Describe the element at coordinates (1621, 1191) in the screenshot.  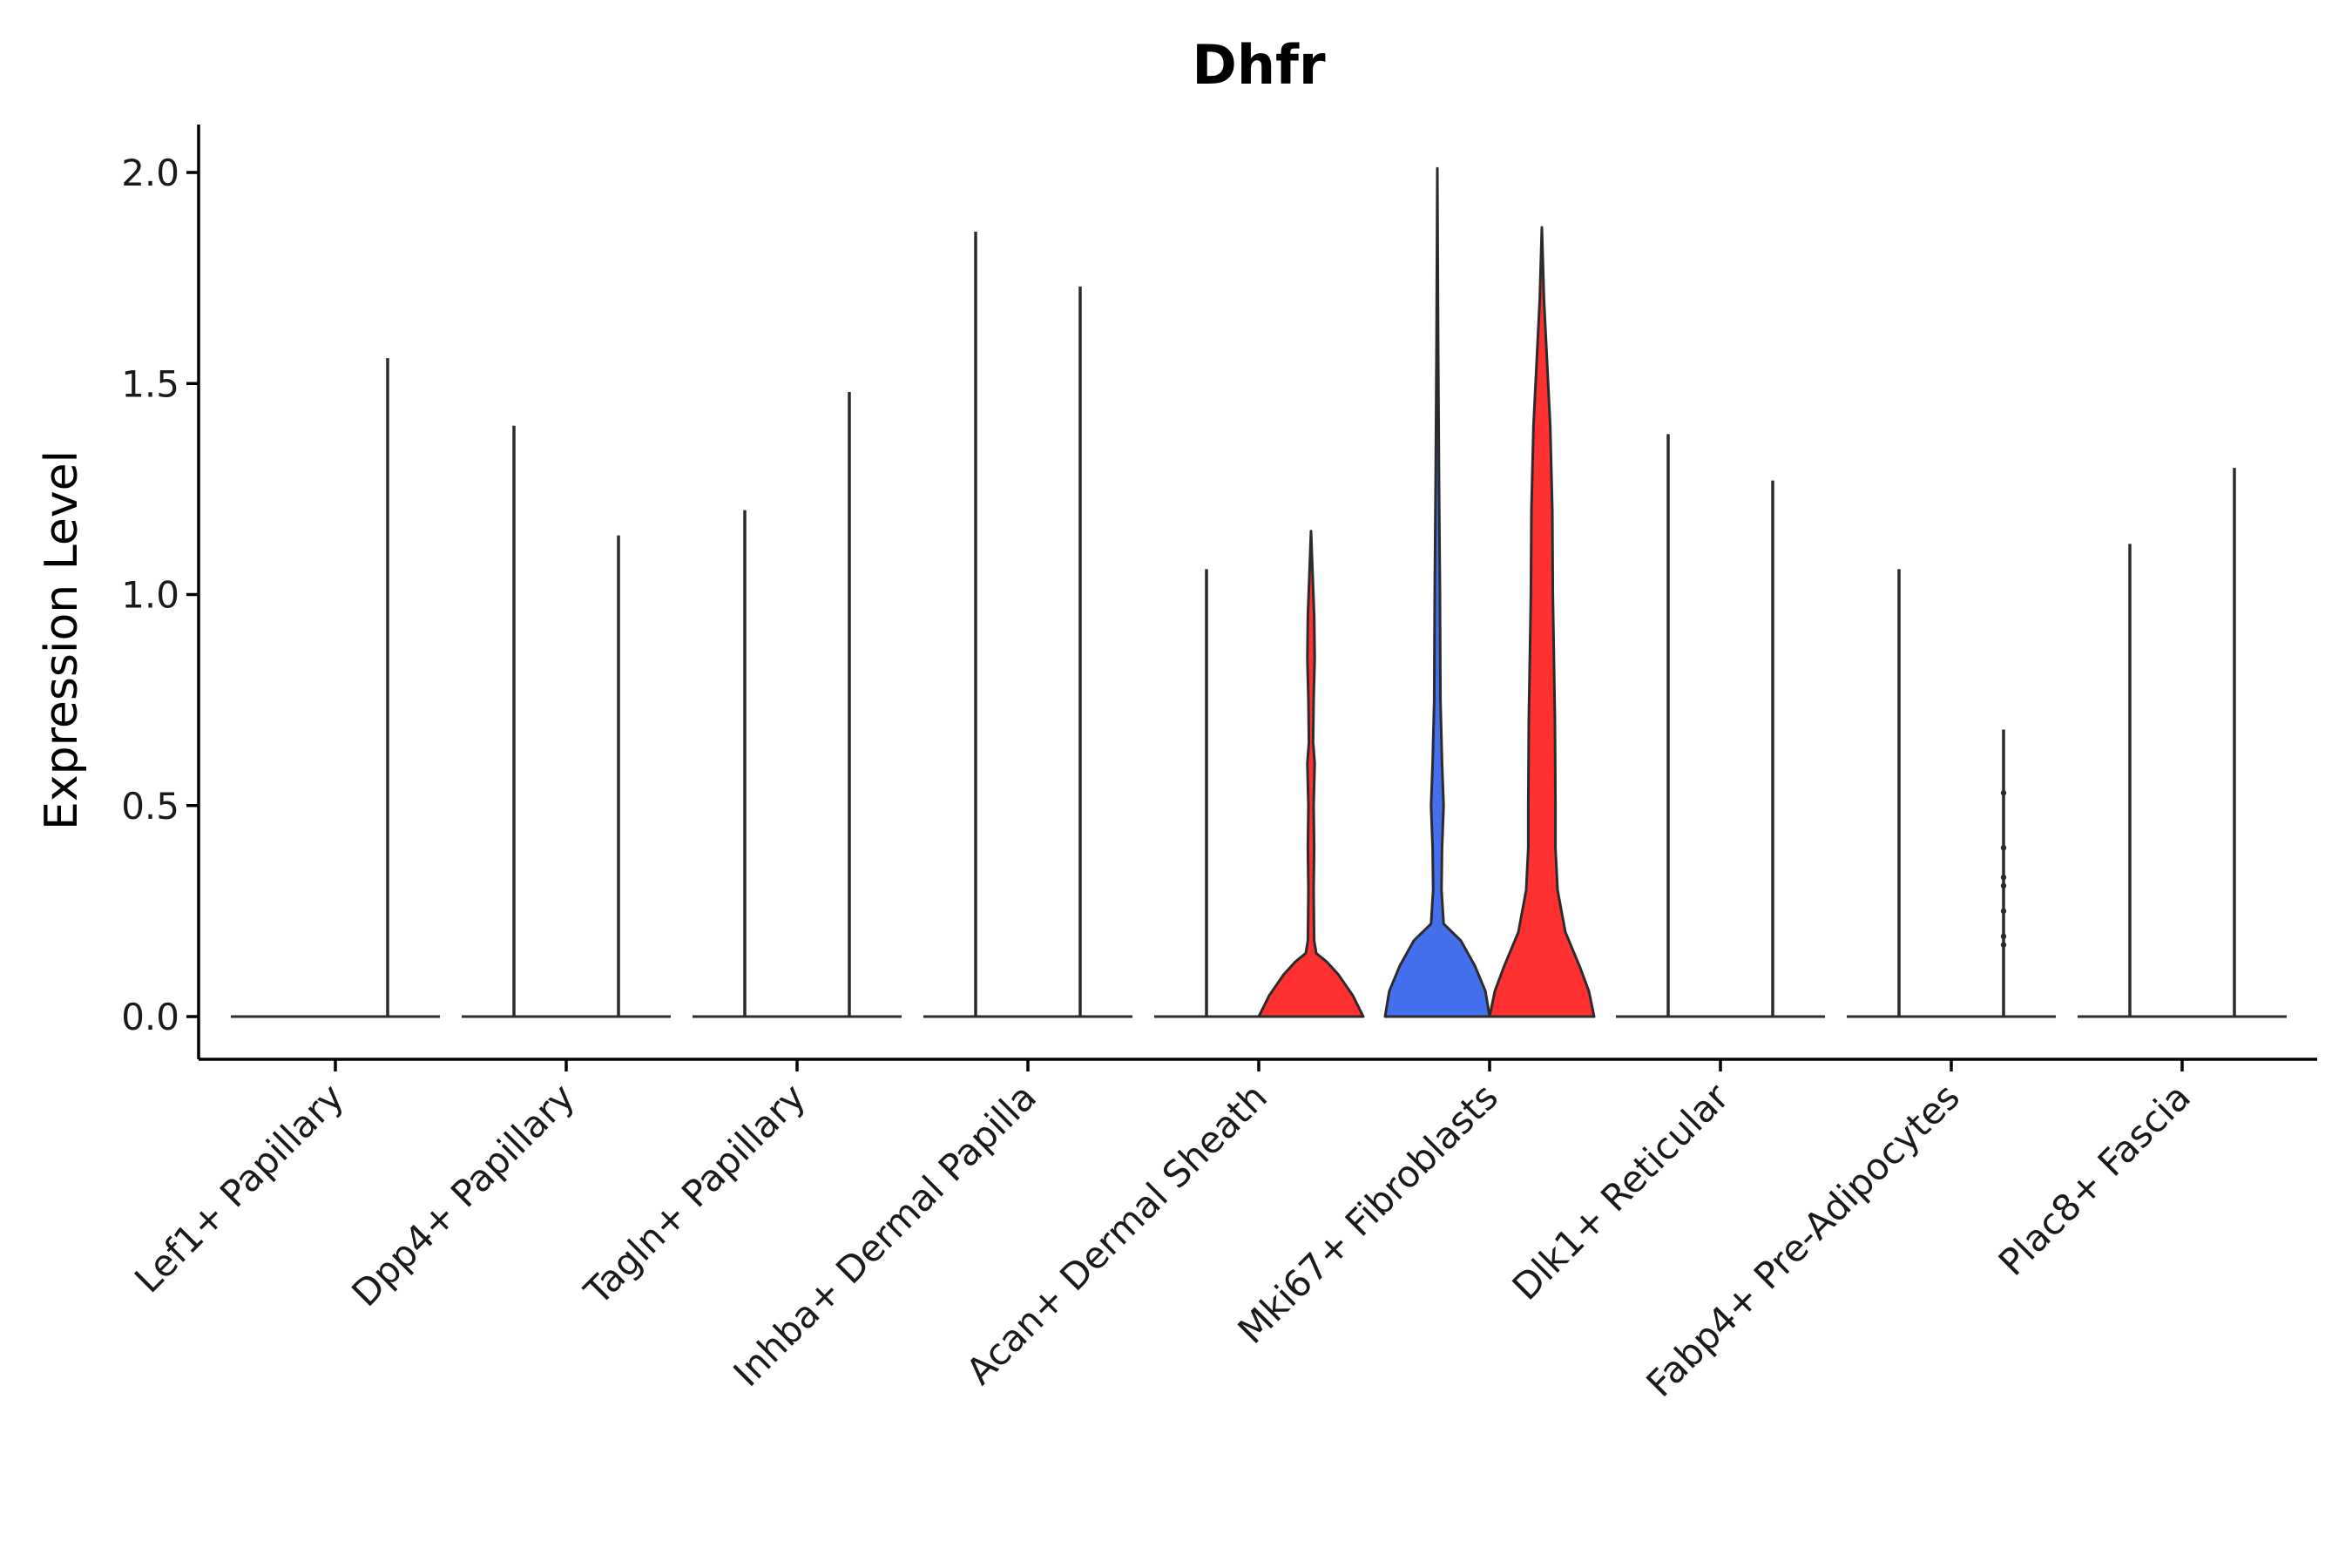
I see `x-tick-label: Dlk1+ Reticular` at that location.